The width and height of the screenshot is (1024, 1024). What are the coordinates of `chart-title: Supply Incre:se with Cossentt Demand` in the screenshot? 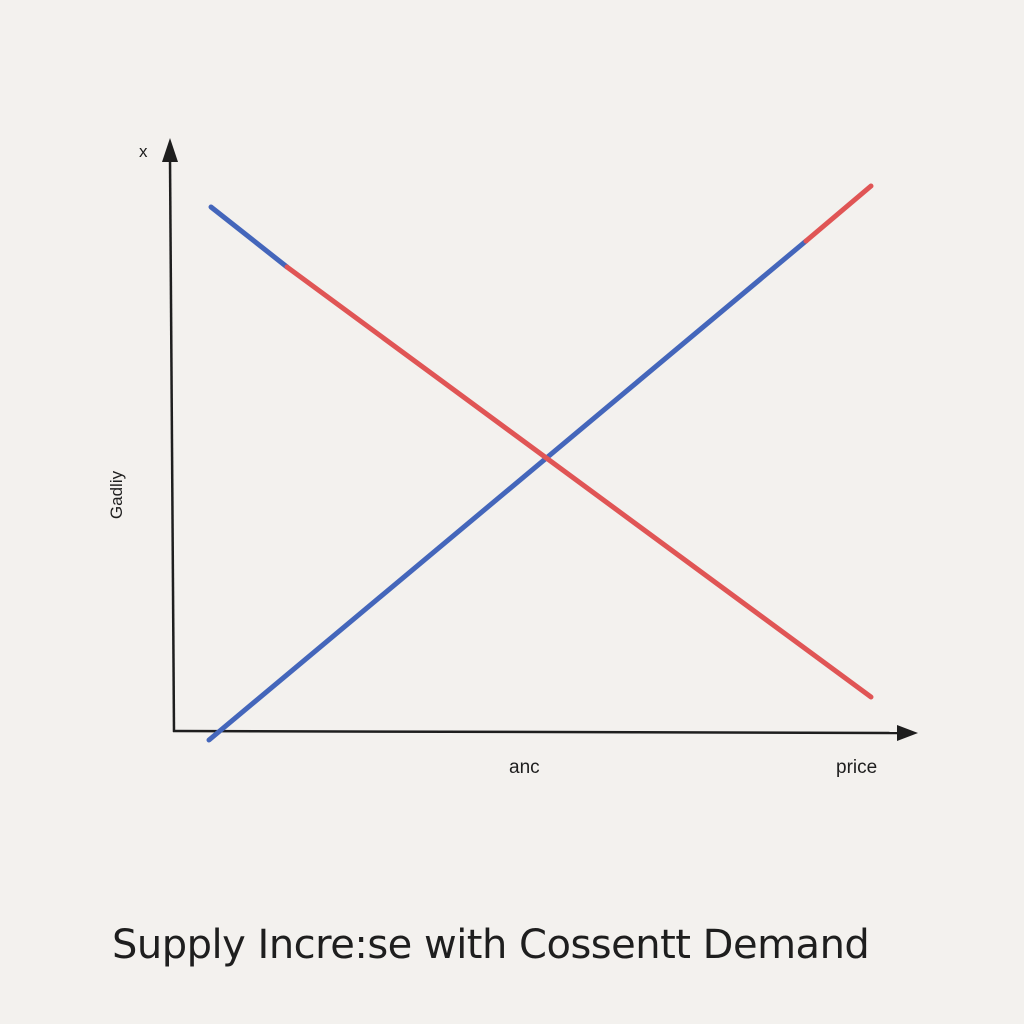 It's located at (491, 945).